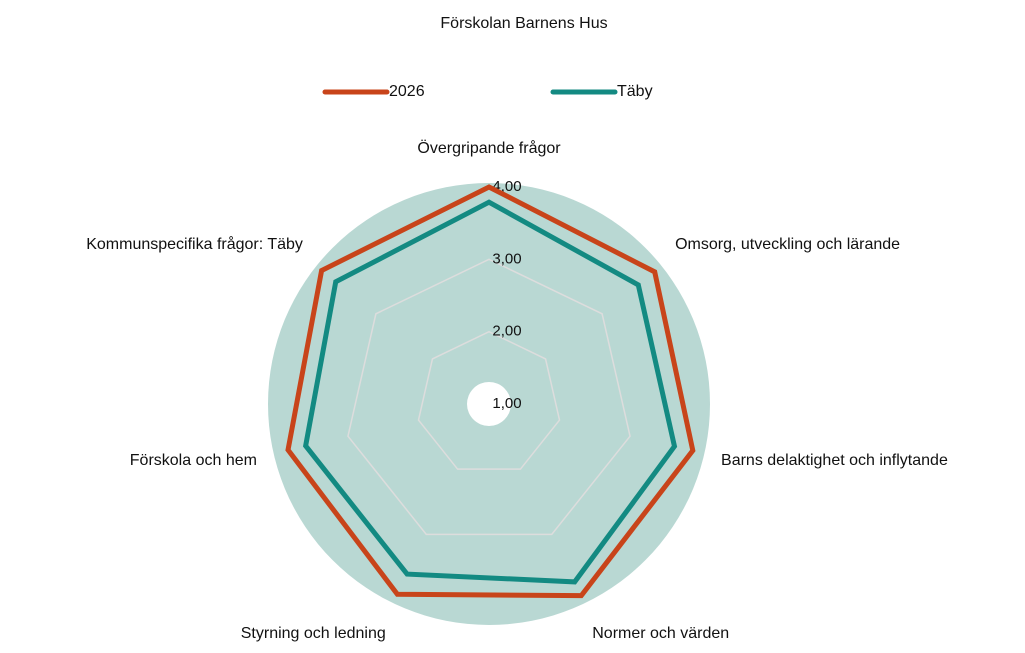 The image size is (1025, 653). I want to click on legend-label: 2026, so click(407, 91).